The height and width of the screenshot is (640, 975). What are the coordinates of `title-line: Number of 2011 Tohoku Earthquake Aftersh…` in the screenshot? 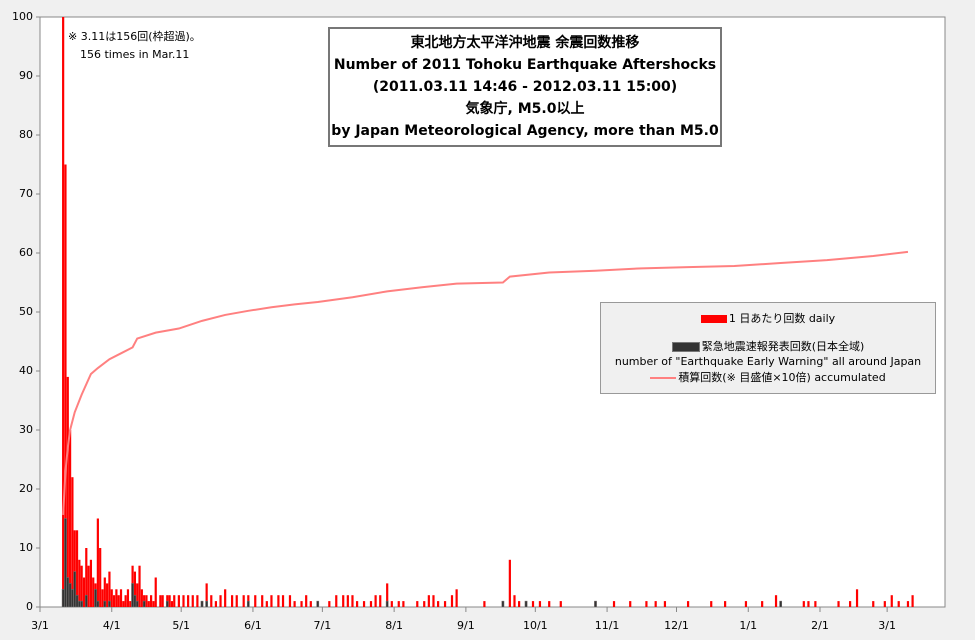 It's located at (525, 65).